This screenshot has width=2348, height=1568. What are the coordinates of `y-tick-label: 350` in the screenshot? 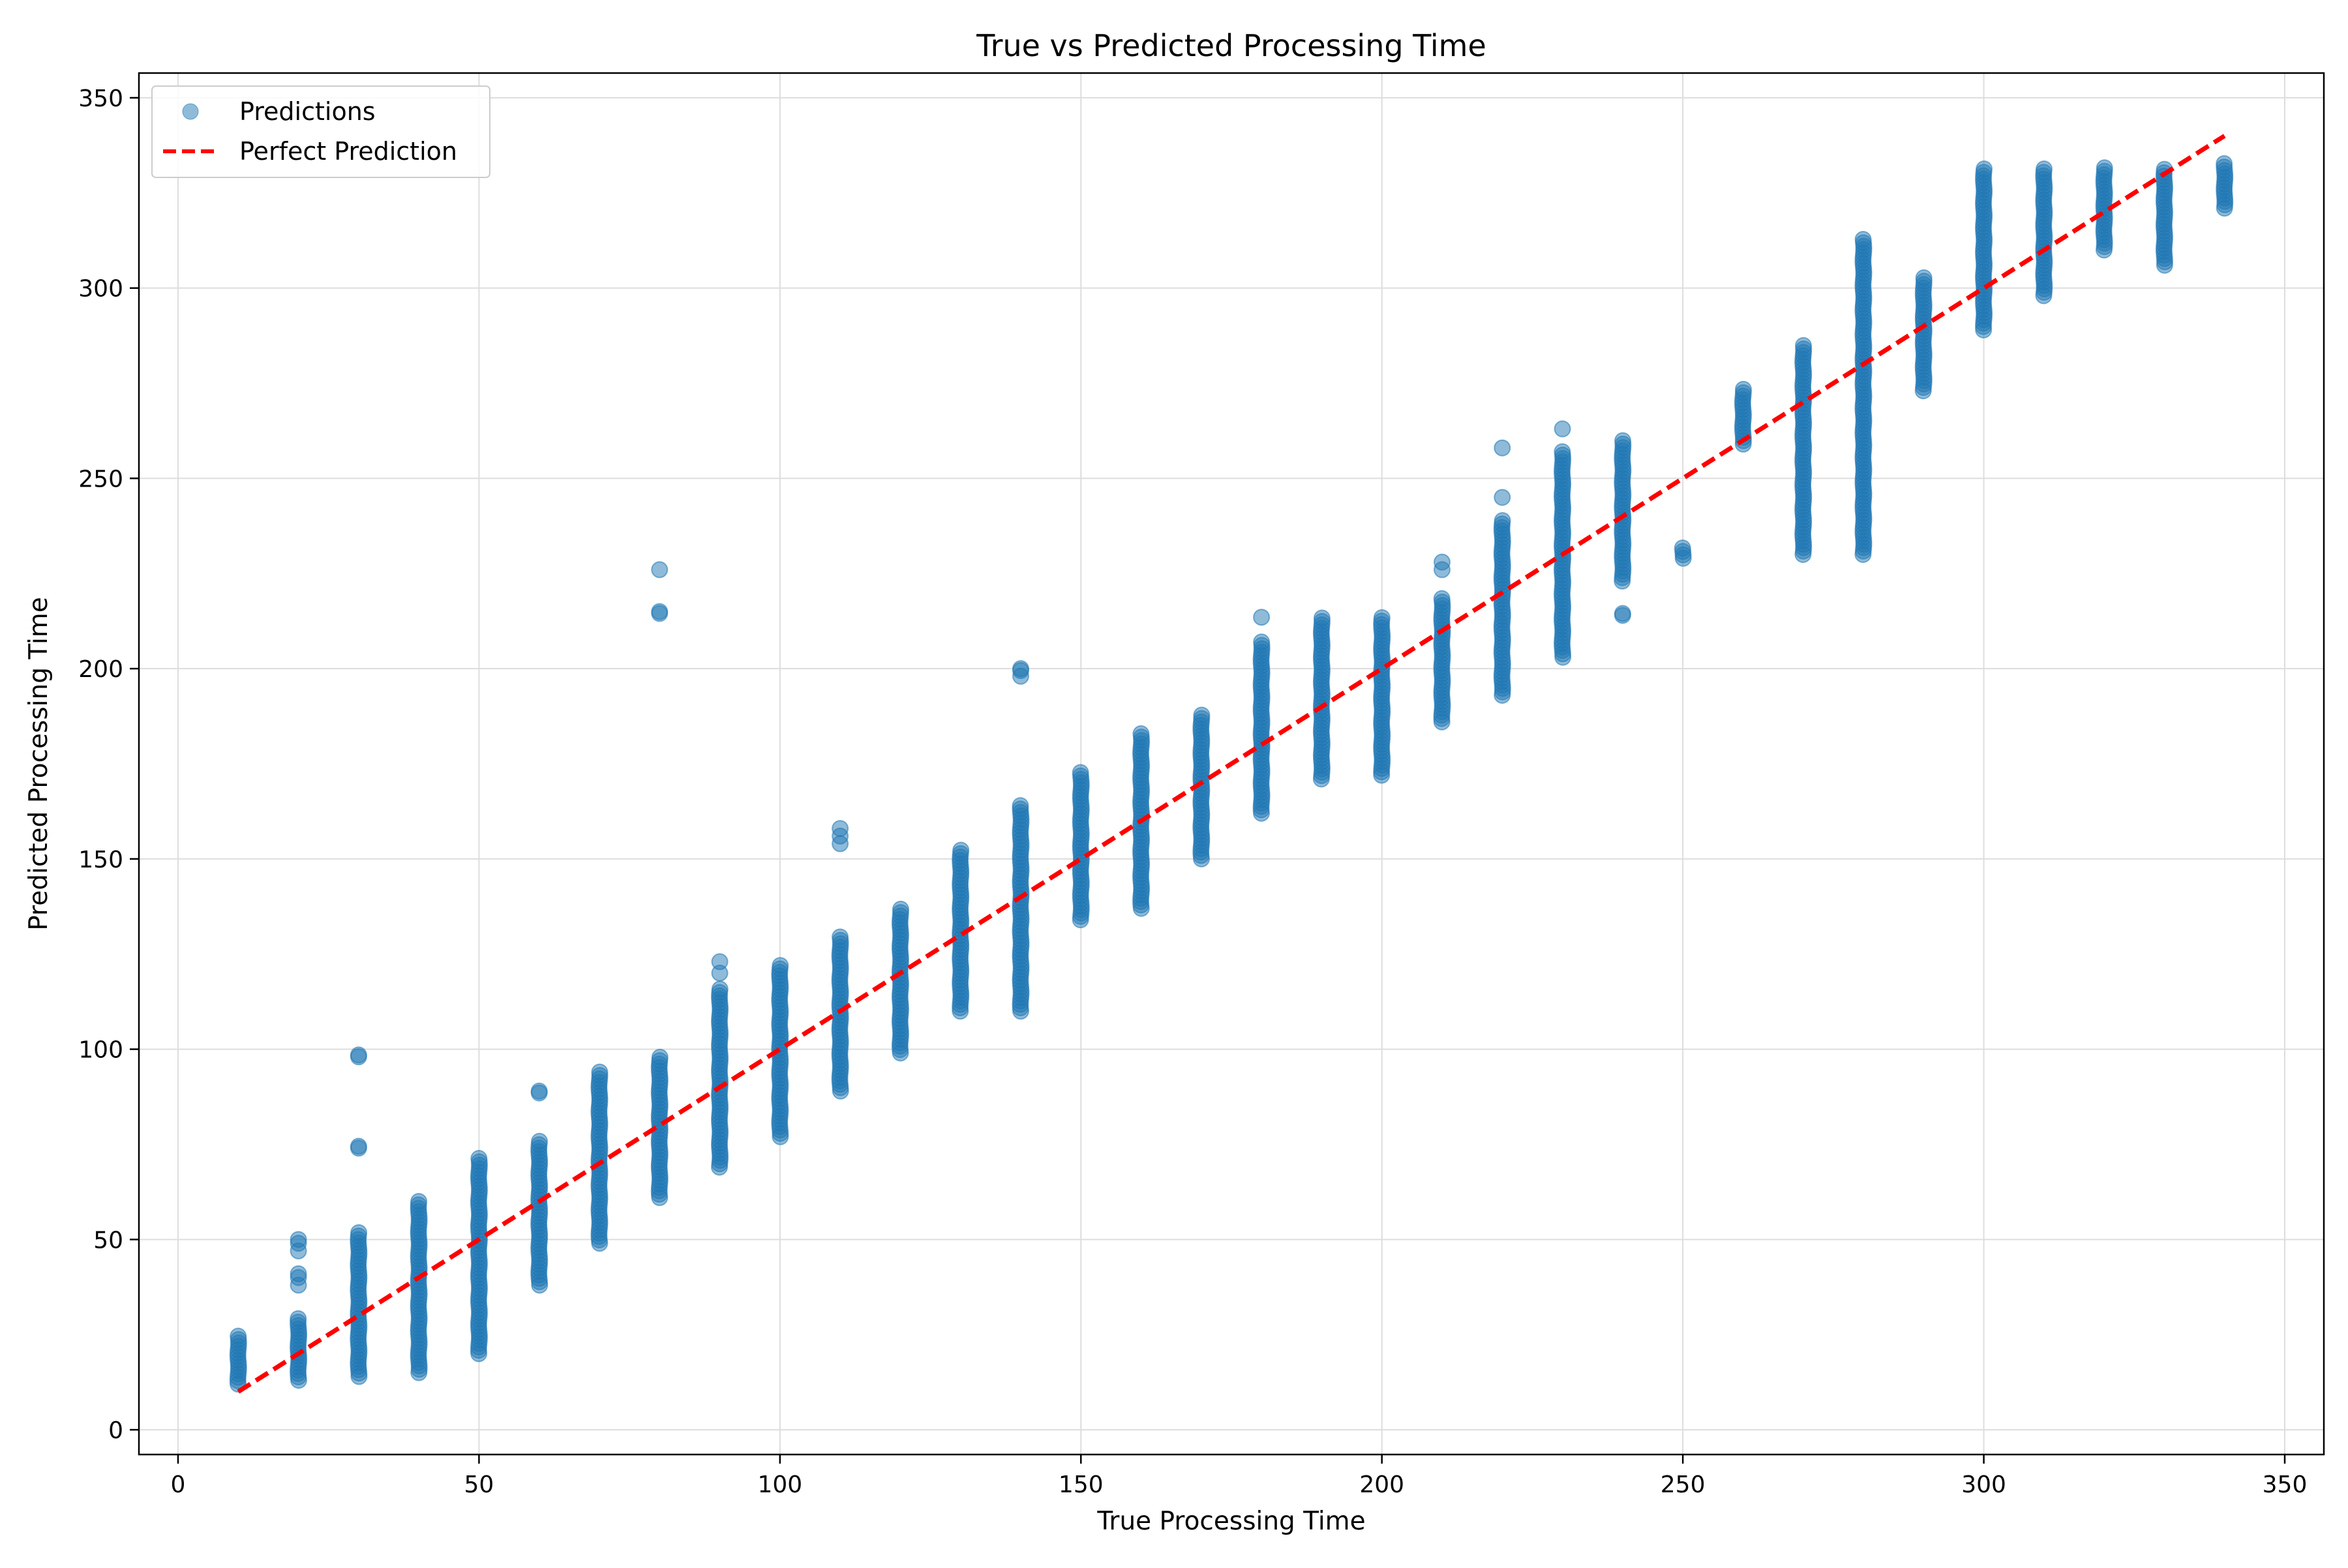 It's located at (101, 98).